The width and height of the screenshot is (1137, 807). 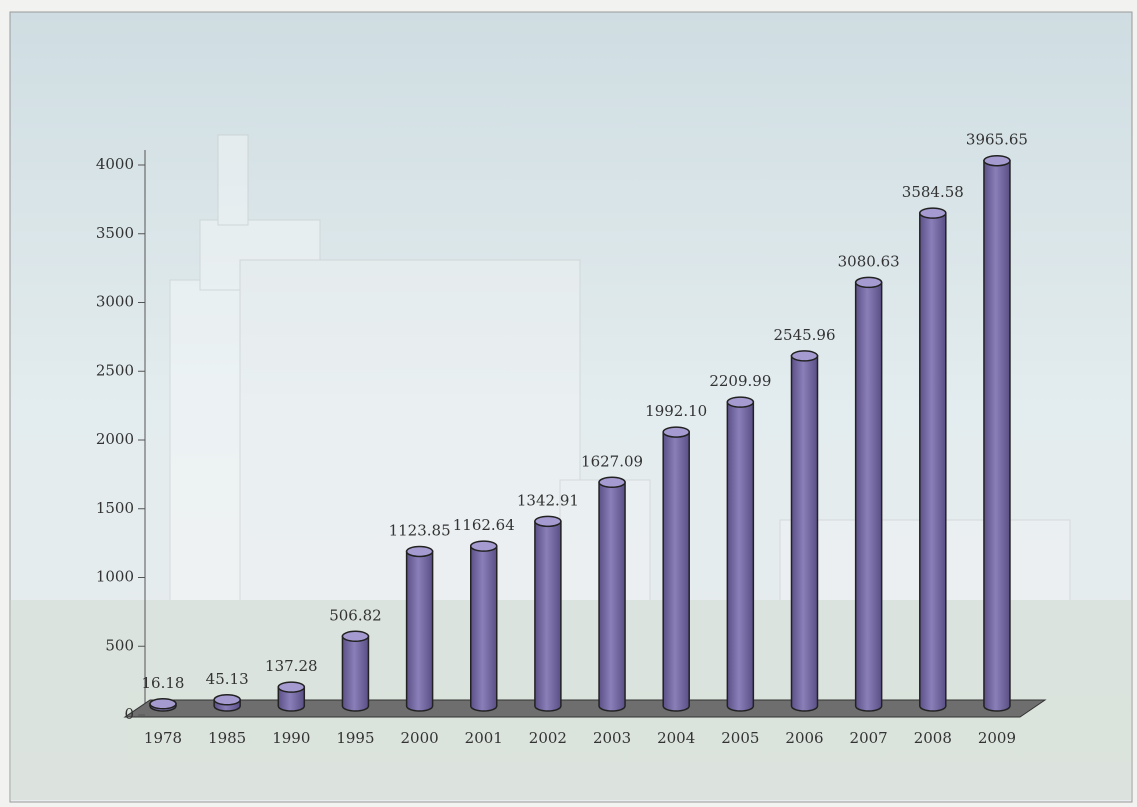 What do you see at coordinates (869, 261) in the screenshot?
I see `value-label: 3080.63` at bounding box center [869, 261].